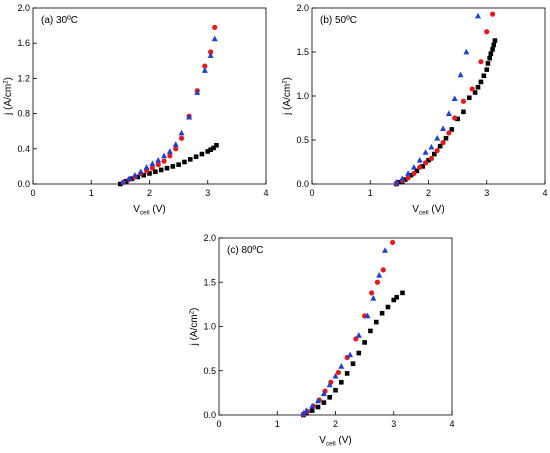 The image size is (550, 453). What do you see at coordinates (23, 114) in the screenshot?
I see `y-tick-label: 0.8` at bounding box center [23, 114].